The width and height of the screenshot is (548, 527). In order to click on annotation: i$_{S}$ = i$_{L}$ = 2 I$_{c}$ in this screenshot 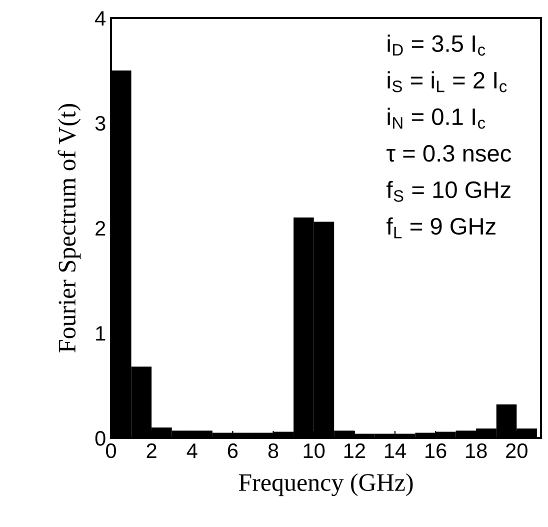, I will do `click(447, 81)`.